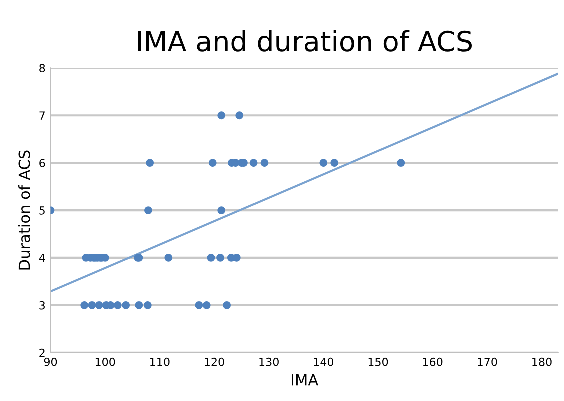  What do you see at coordinates (43, 68) in the screenshot?
I see `y-tick-label: 8` at bounding box center [43, 68].